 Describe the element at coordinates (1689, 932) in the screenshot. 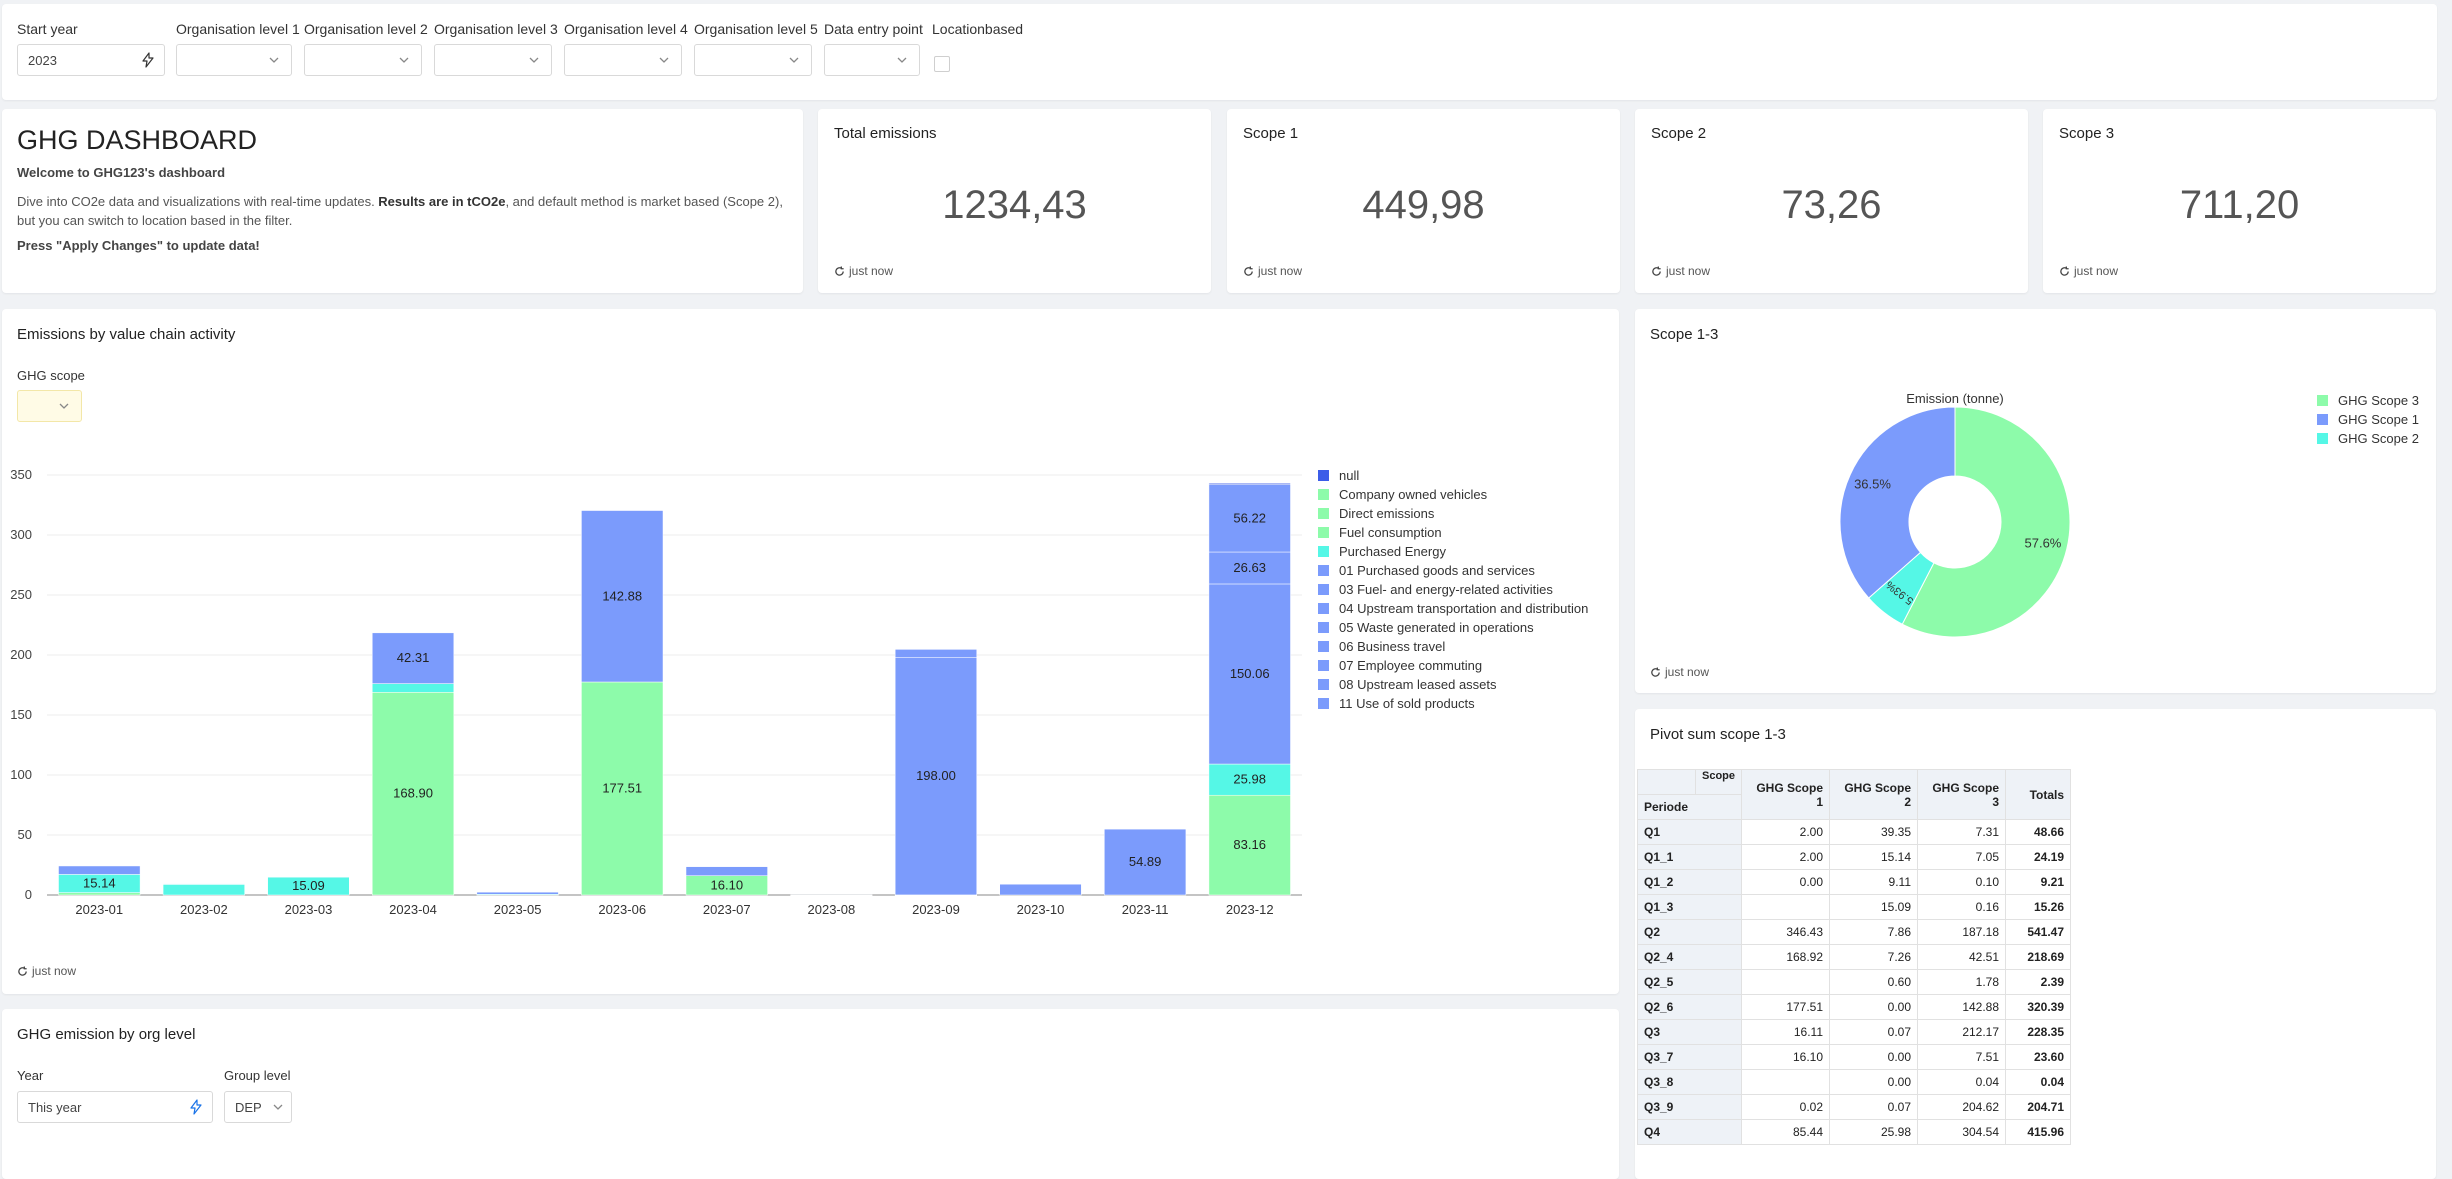

I see `pivot-row-label: Q2` at that location.